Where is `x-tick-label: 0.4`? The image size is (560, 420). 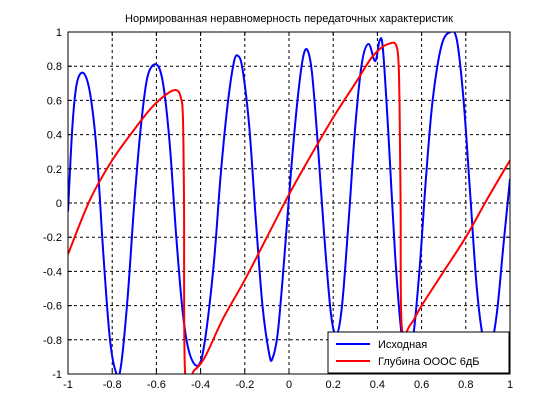
x-tick-label: 0.4 is located at coordinates (377, 385).